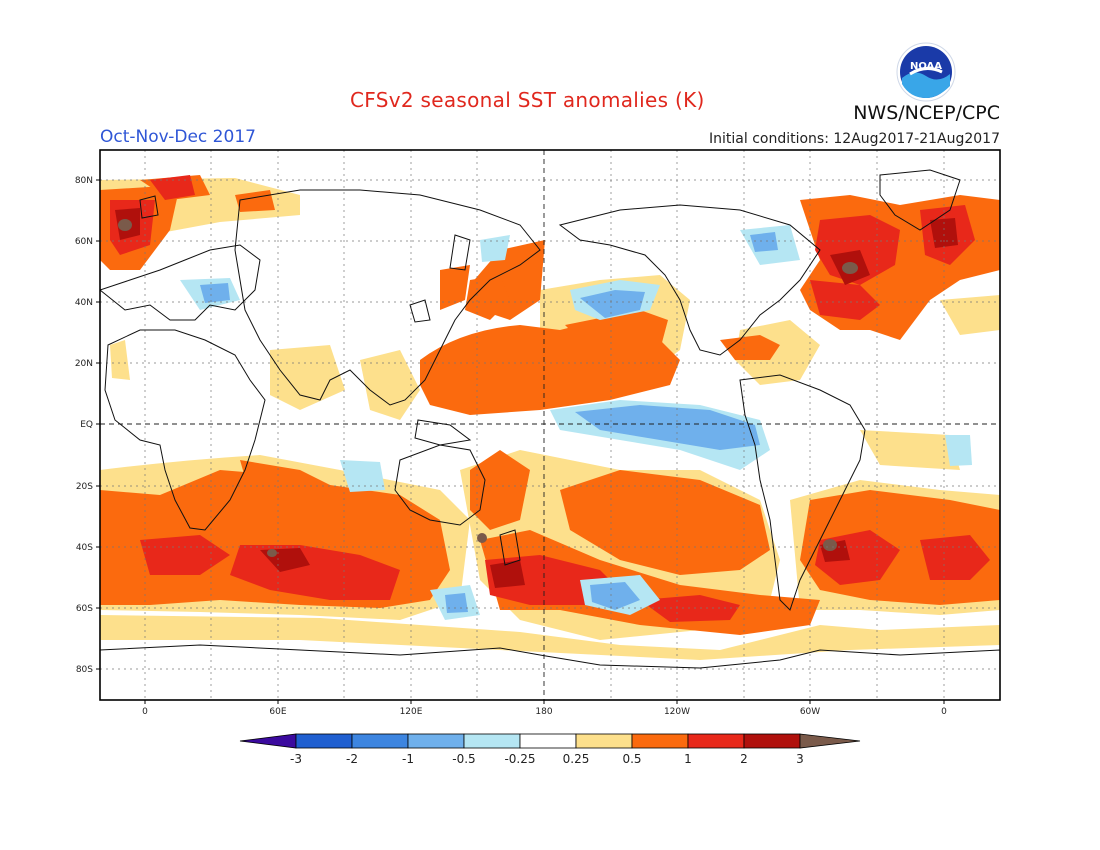  Describe the element at coordinates (631, 759) in the screenshot. I see `colorbar-label: 0.5` at that location.